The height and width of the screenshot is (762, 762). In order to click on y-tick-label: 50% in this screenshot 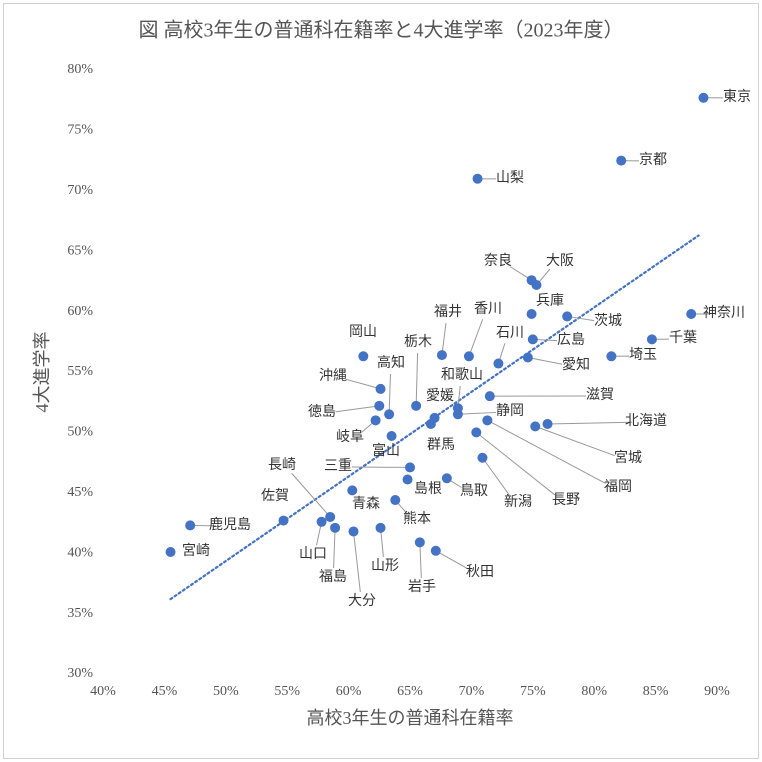, I will do `click(80, 432)`.